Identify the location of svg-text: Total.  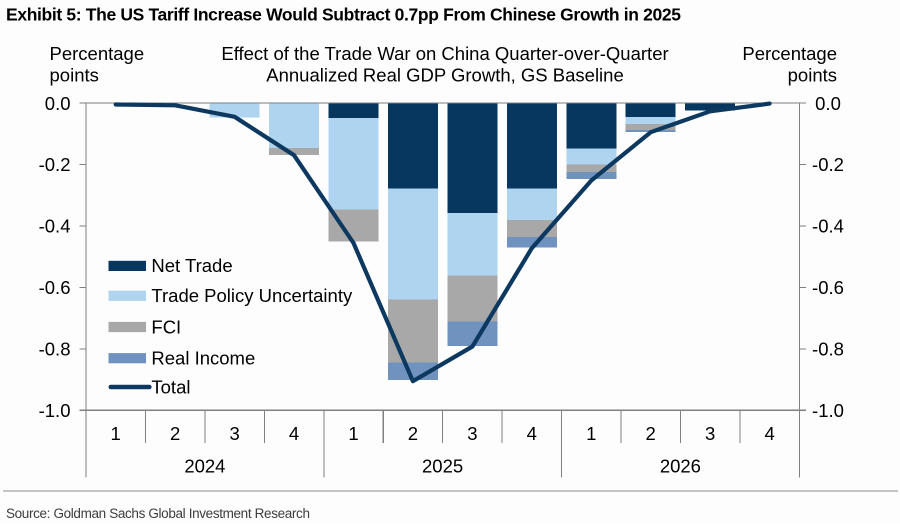
(170, 386).